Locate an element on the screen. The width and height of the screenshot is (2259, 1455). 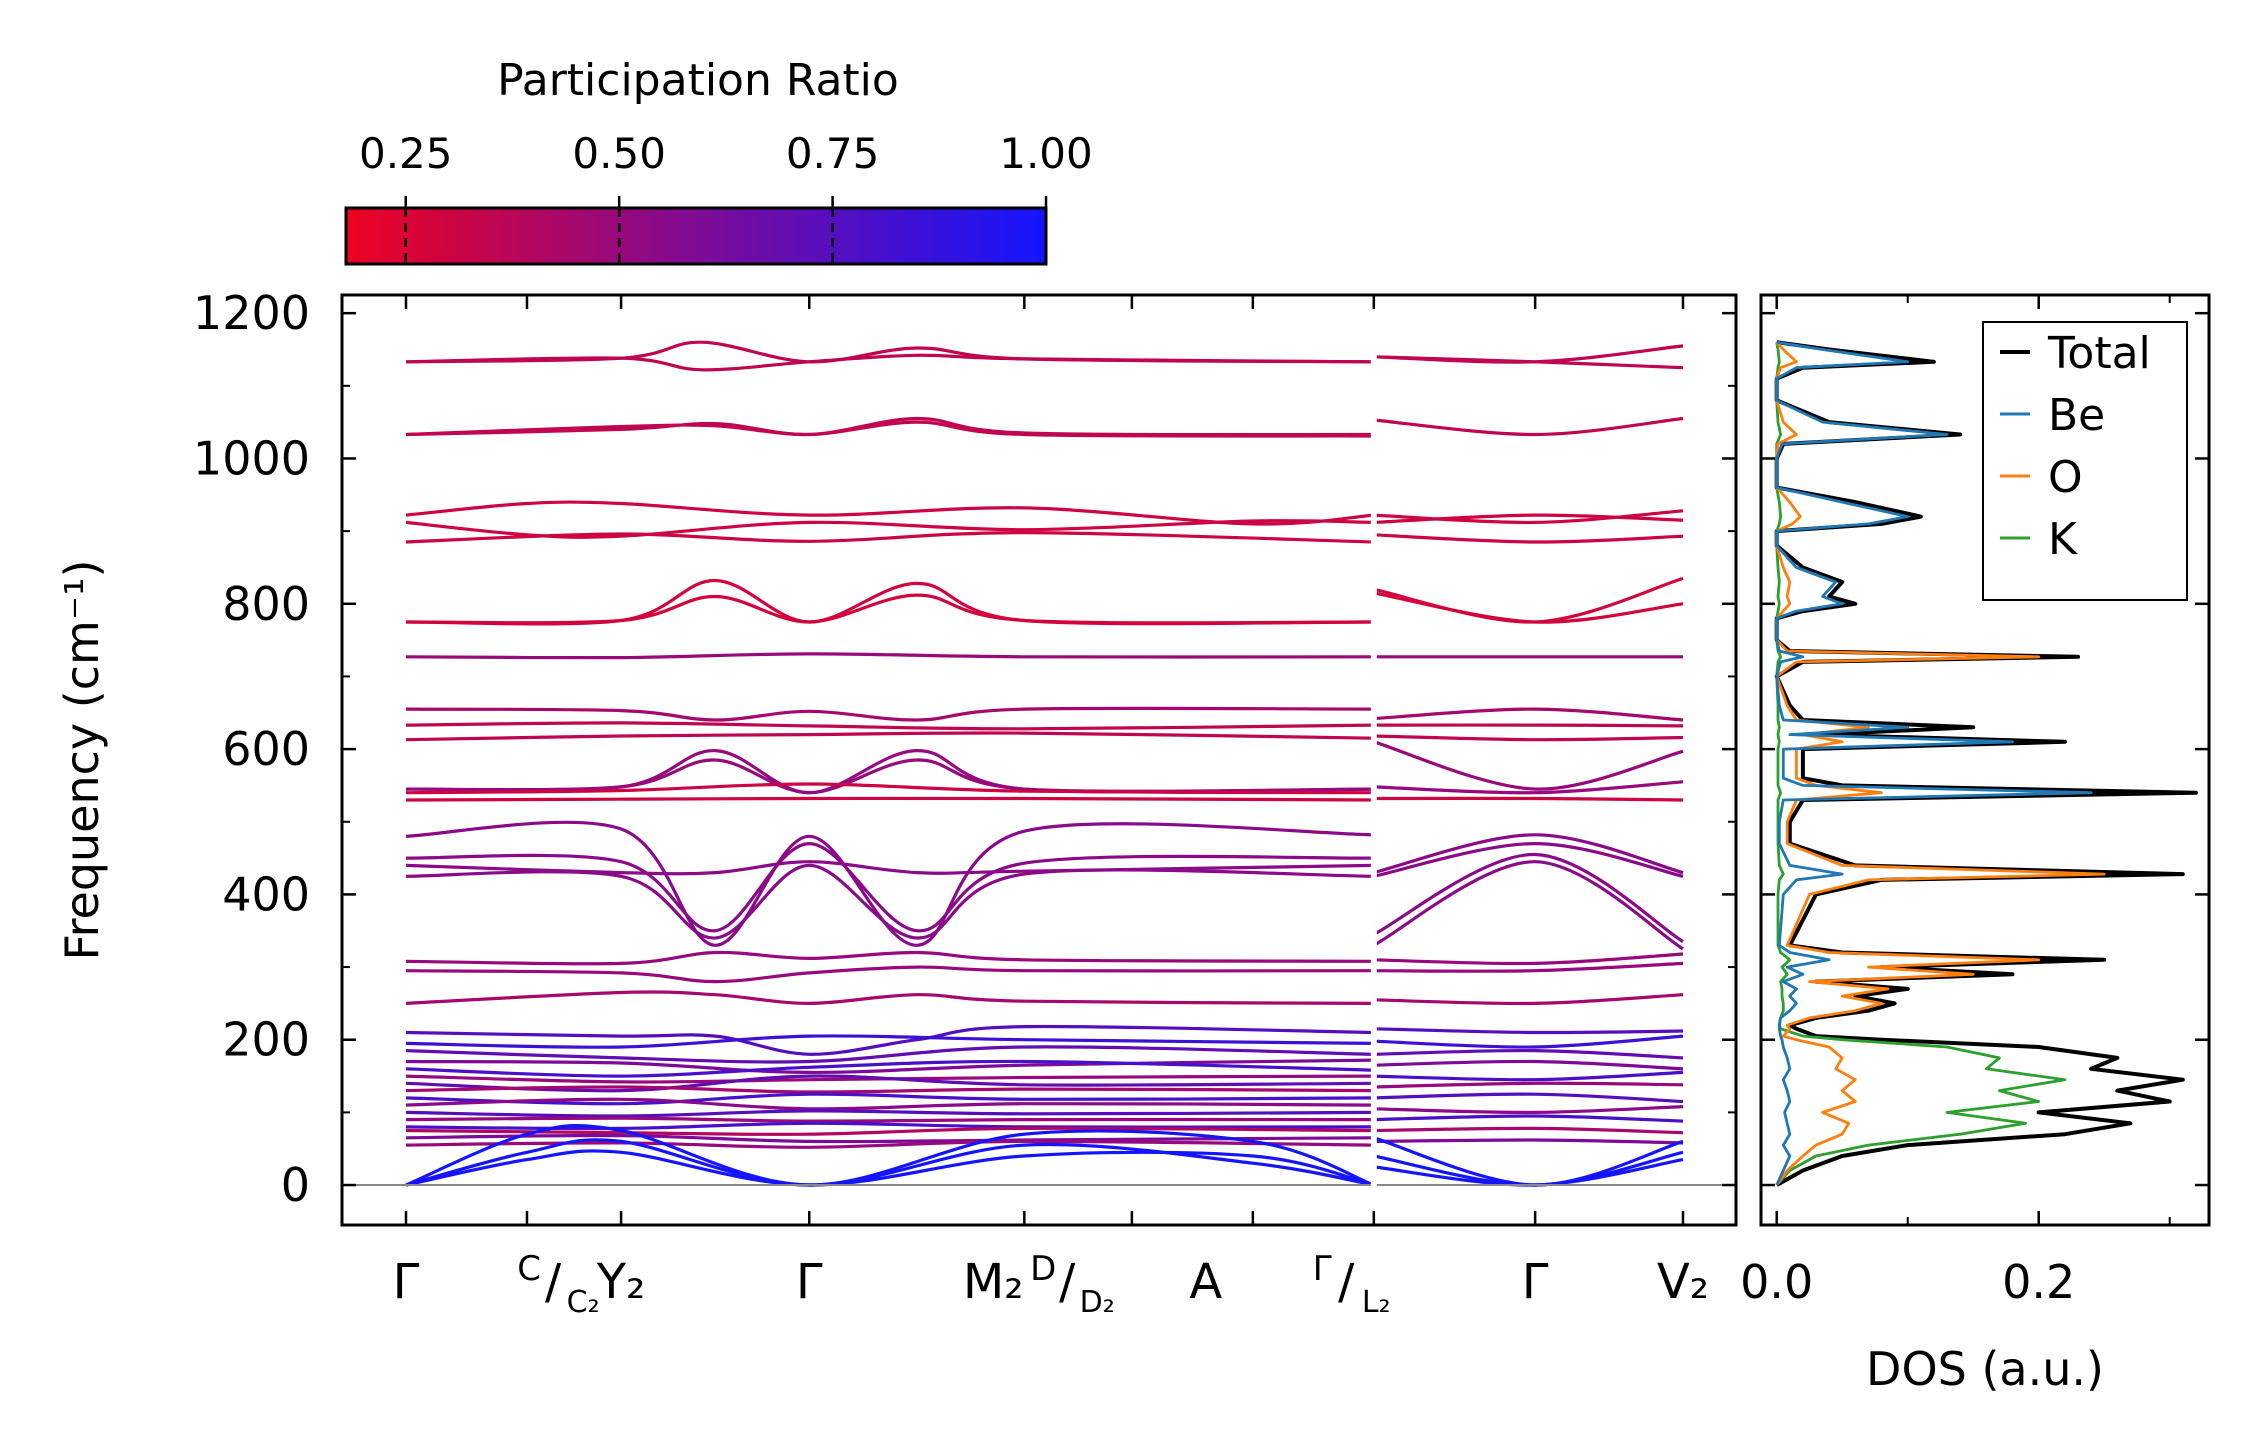
band-x-tick-label-group: Γ / L₂ is located at coordinates (1352, 1284).